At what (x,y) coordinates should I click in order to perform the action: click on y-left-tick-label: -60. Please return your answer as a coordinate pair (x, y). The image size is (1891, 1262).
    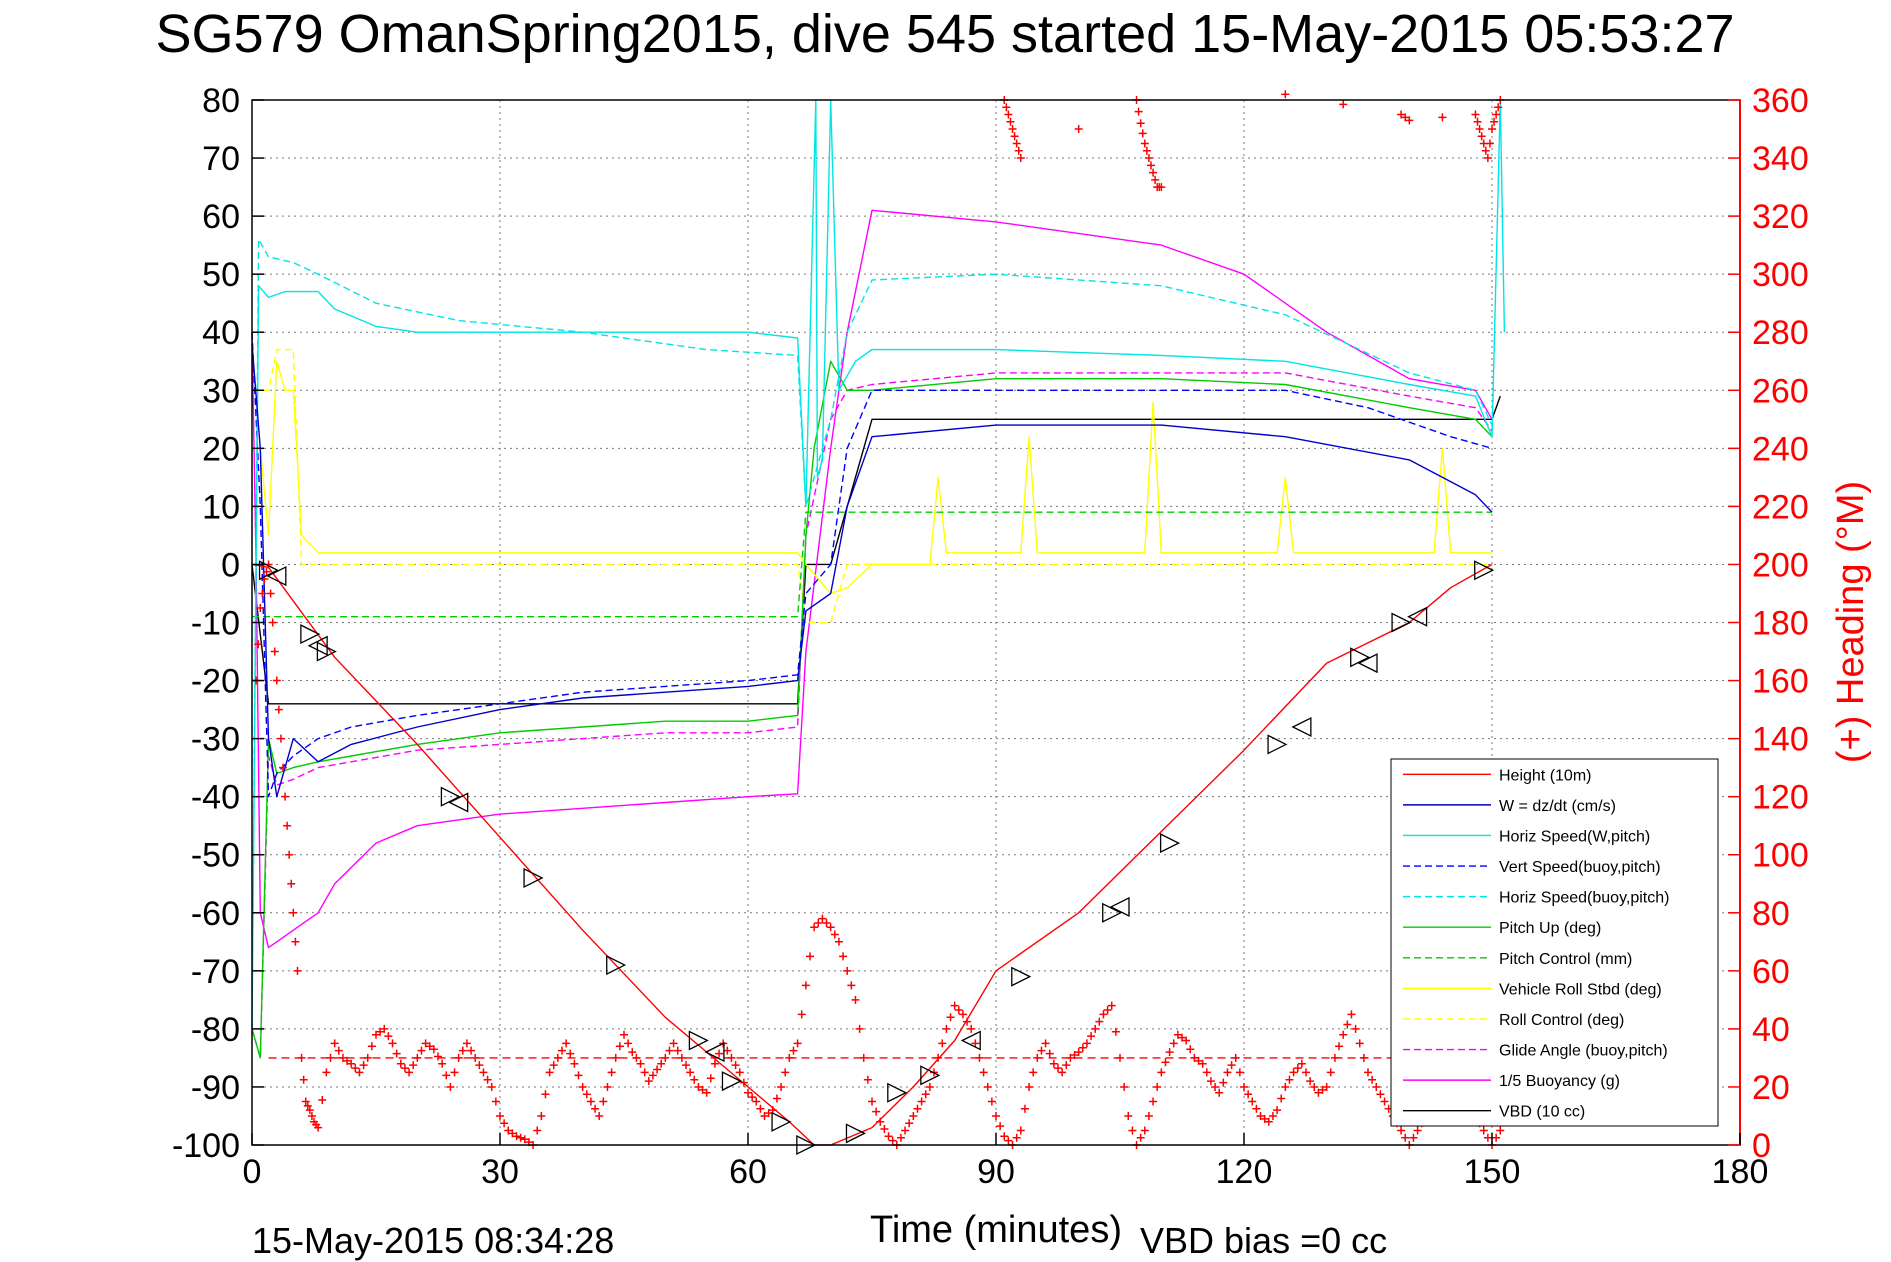
    Looking at the image, I should click on (215, 914).